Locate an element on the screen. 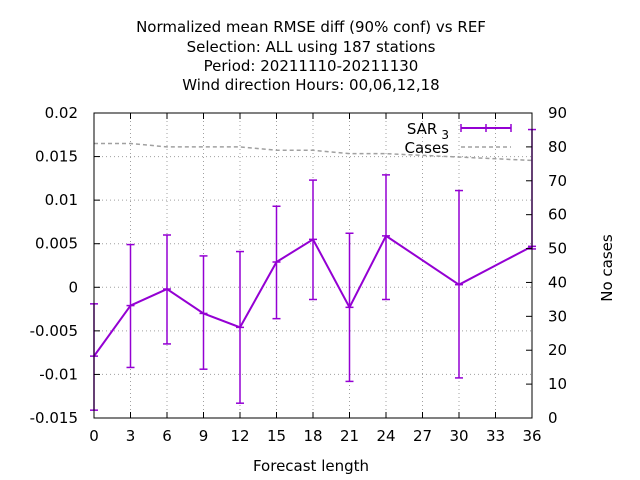 This screenshot has height=480, width=640. y2-axis-label: No cases is located at coordinates (607, 268).